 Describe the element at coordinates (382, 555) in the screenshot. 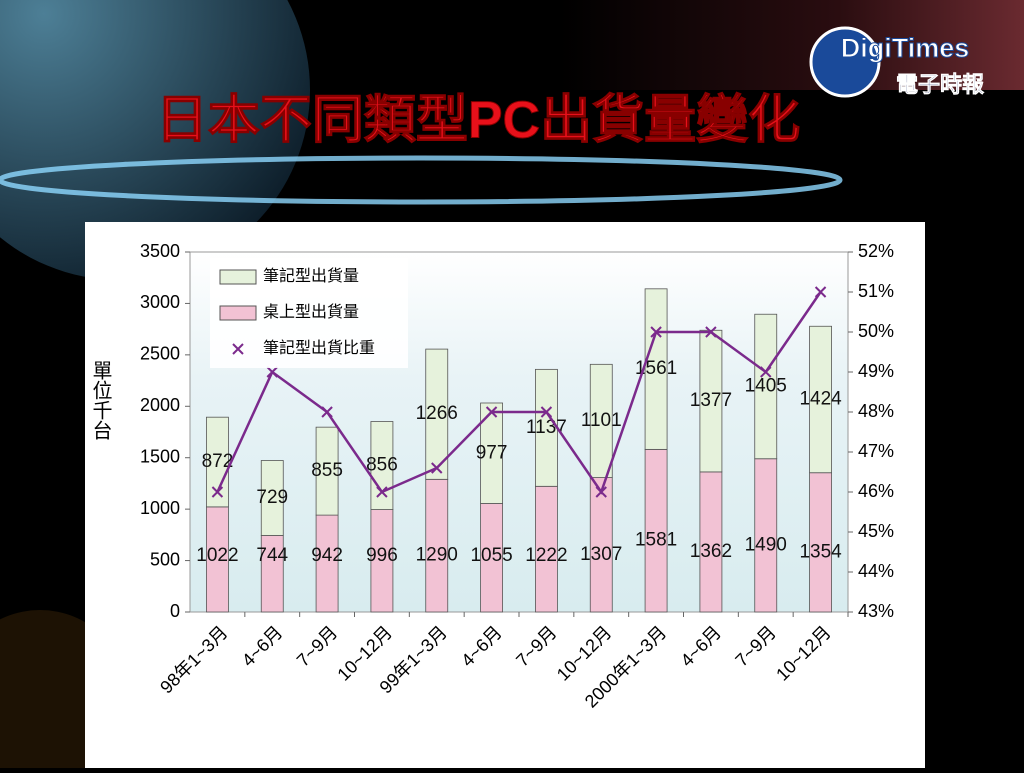

I see `data-label: 996` at that location.